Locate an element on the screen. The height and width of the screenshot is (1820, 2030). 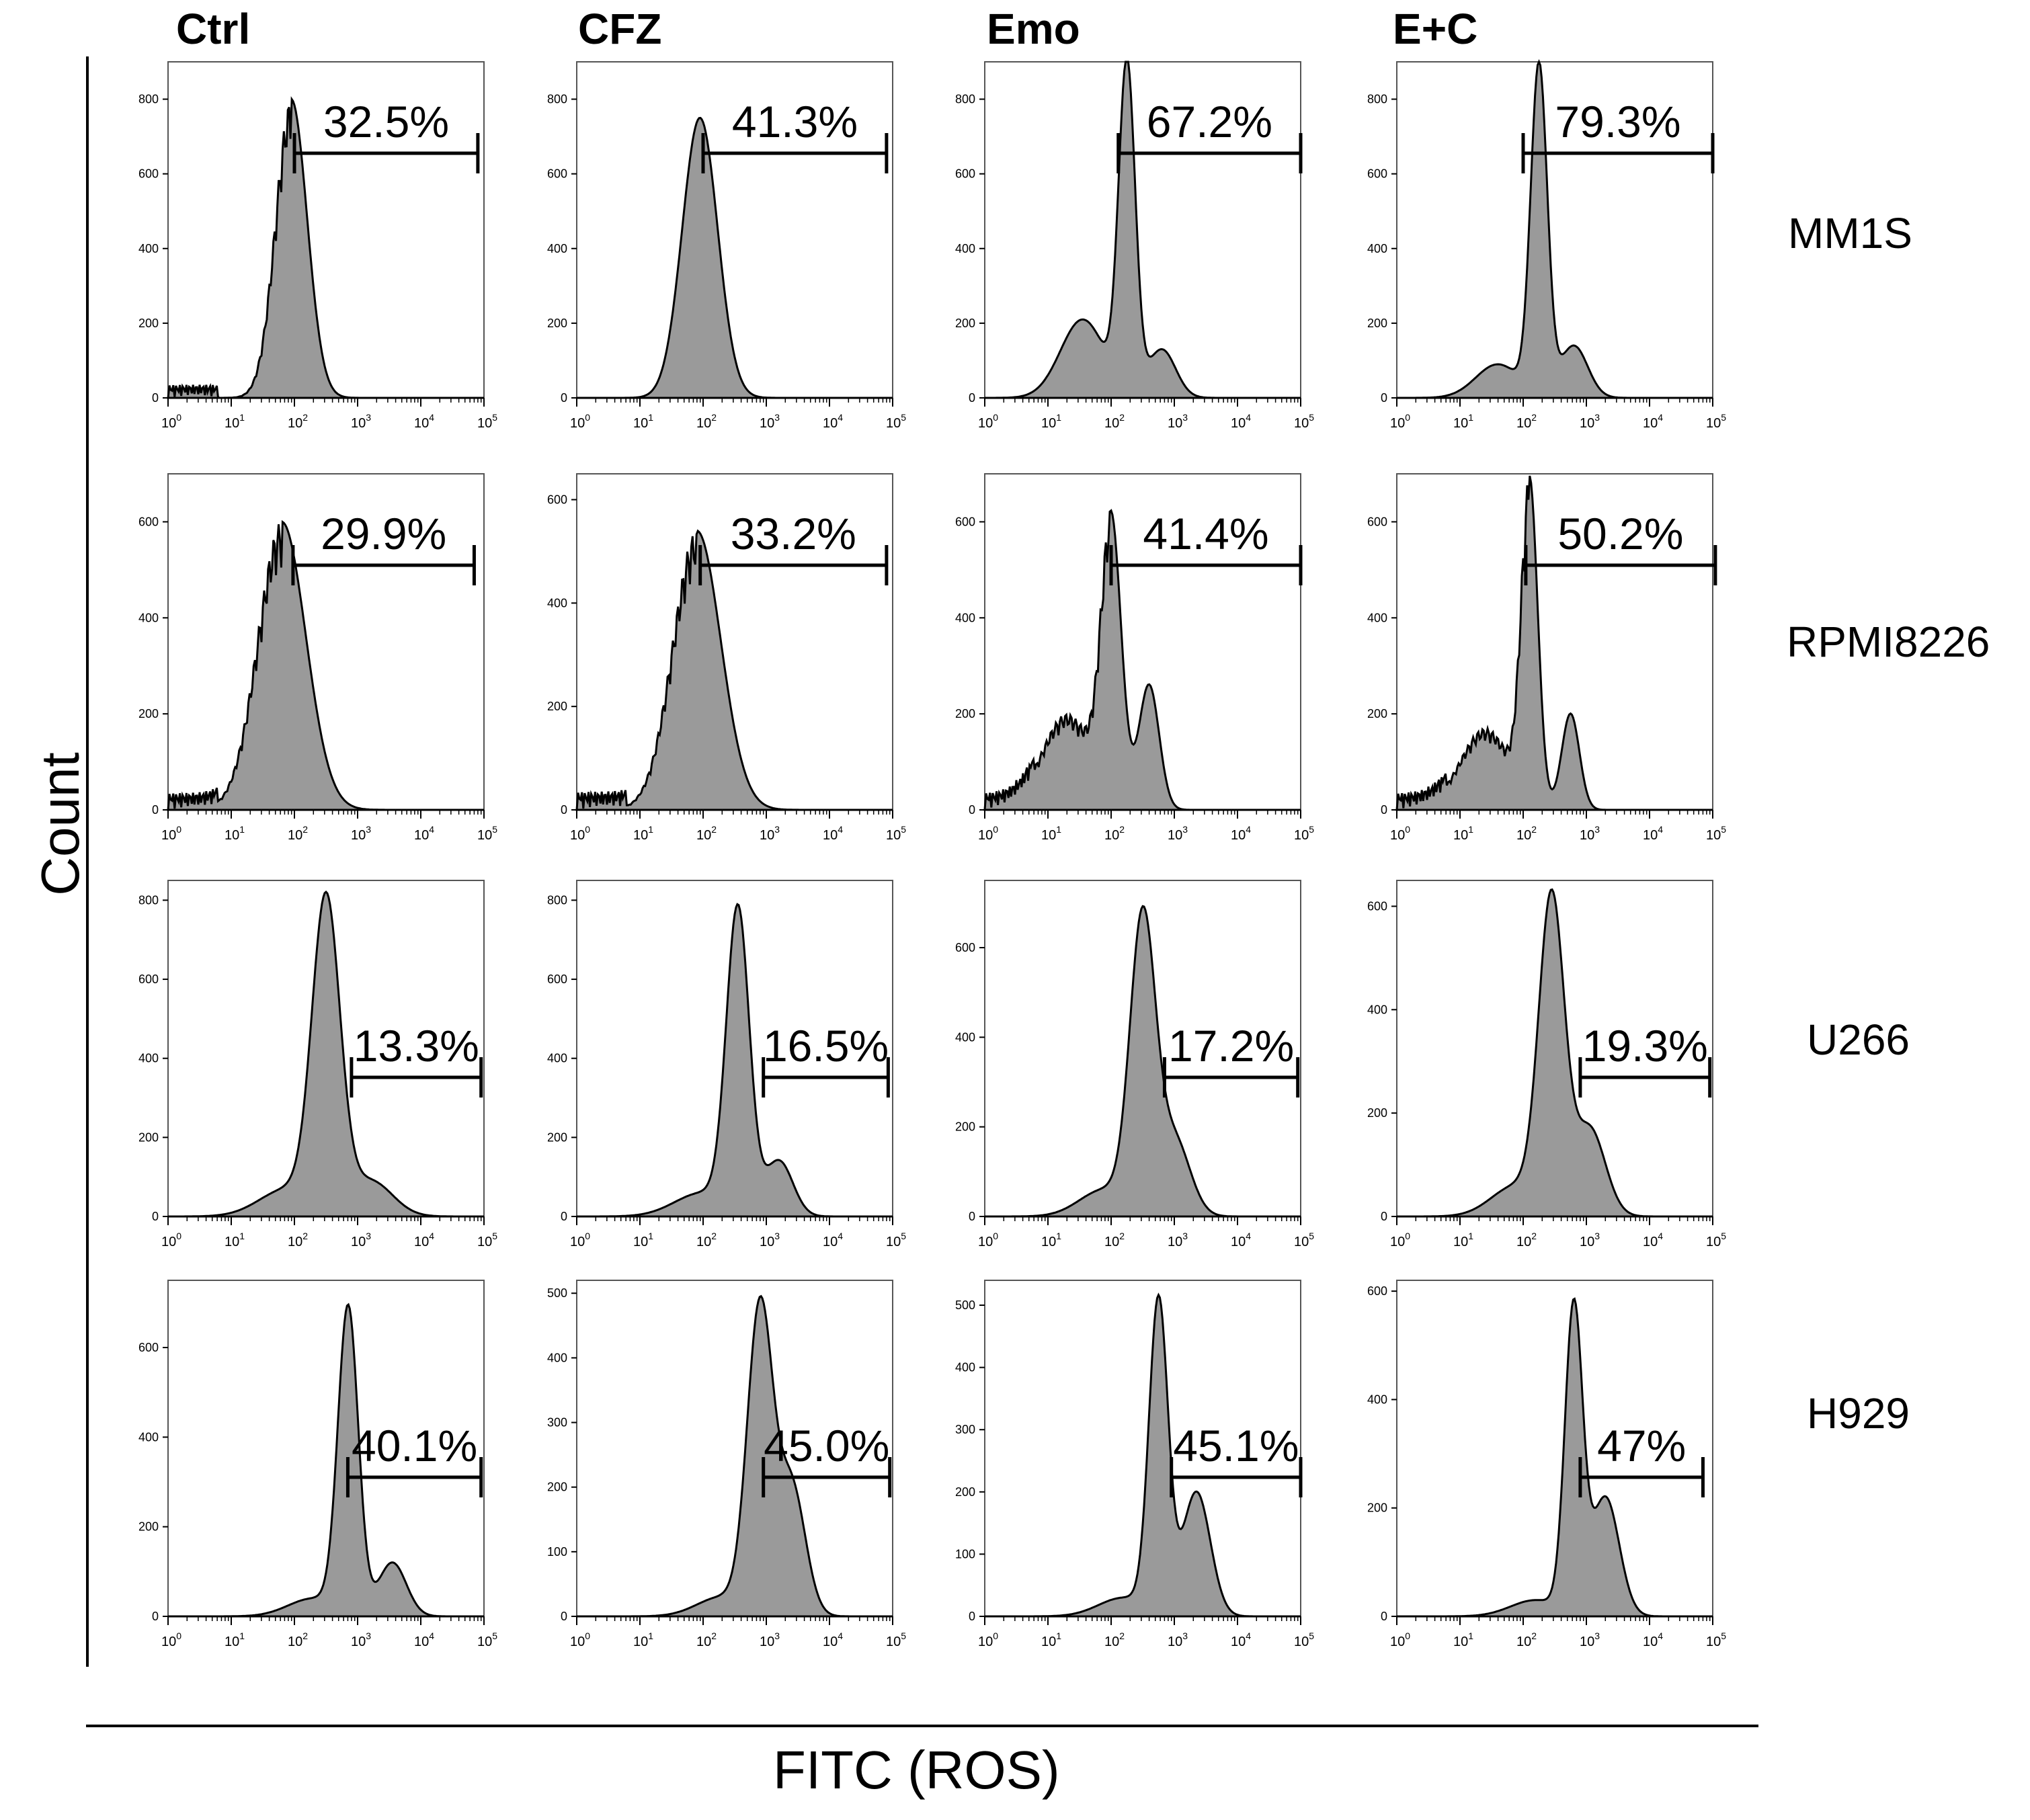
panel-rpmi8226-e-c: 0 200 400 600 100 10¹ 10² 10³ 10⁴ 10⁵ 50.2% is located at coordinates (1546, 658).